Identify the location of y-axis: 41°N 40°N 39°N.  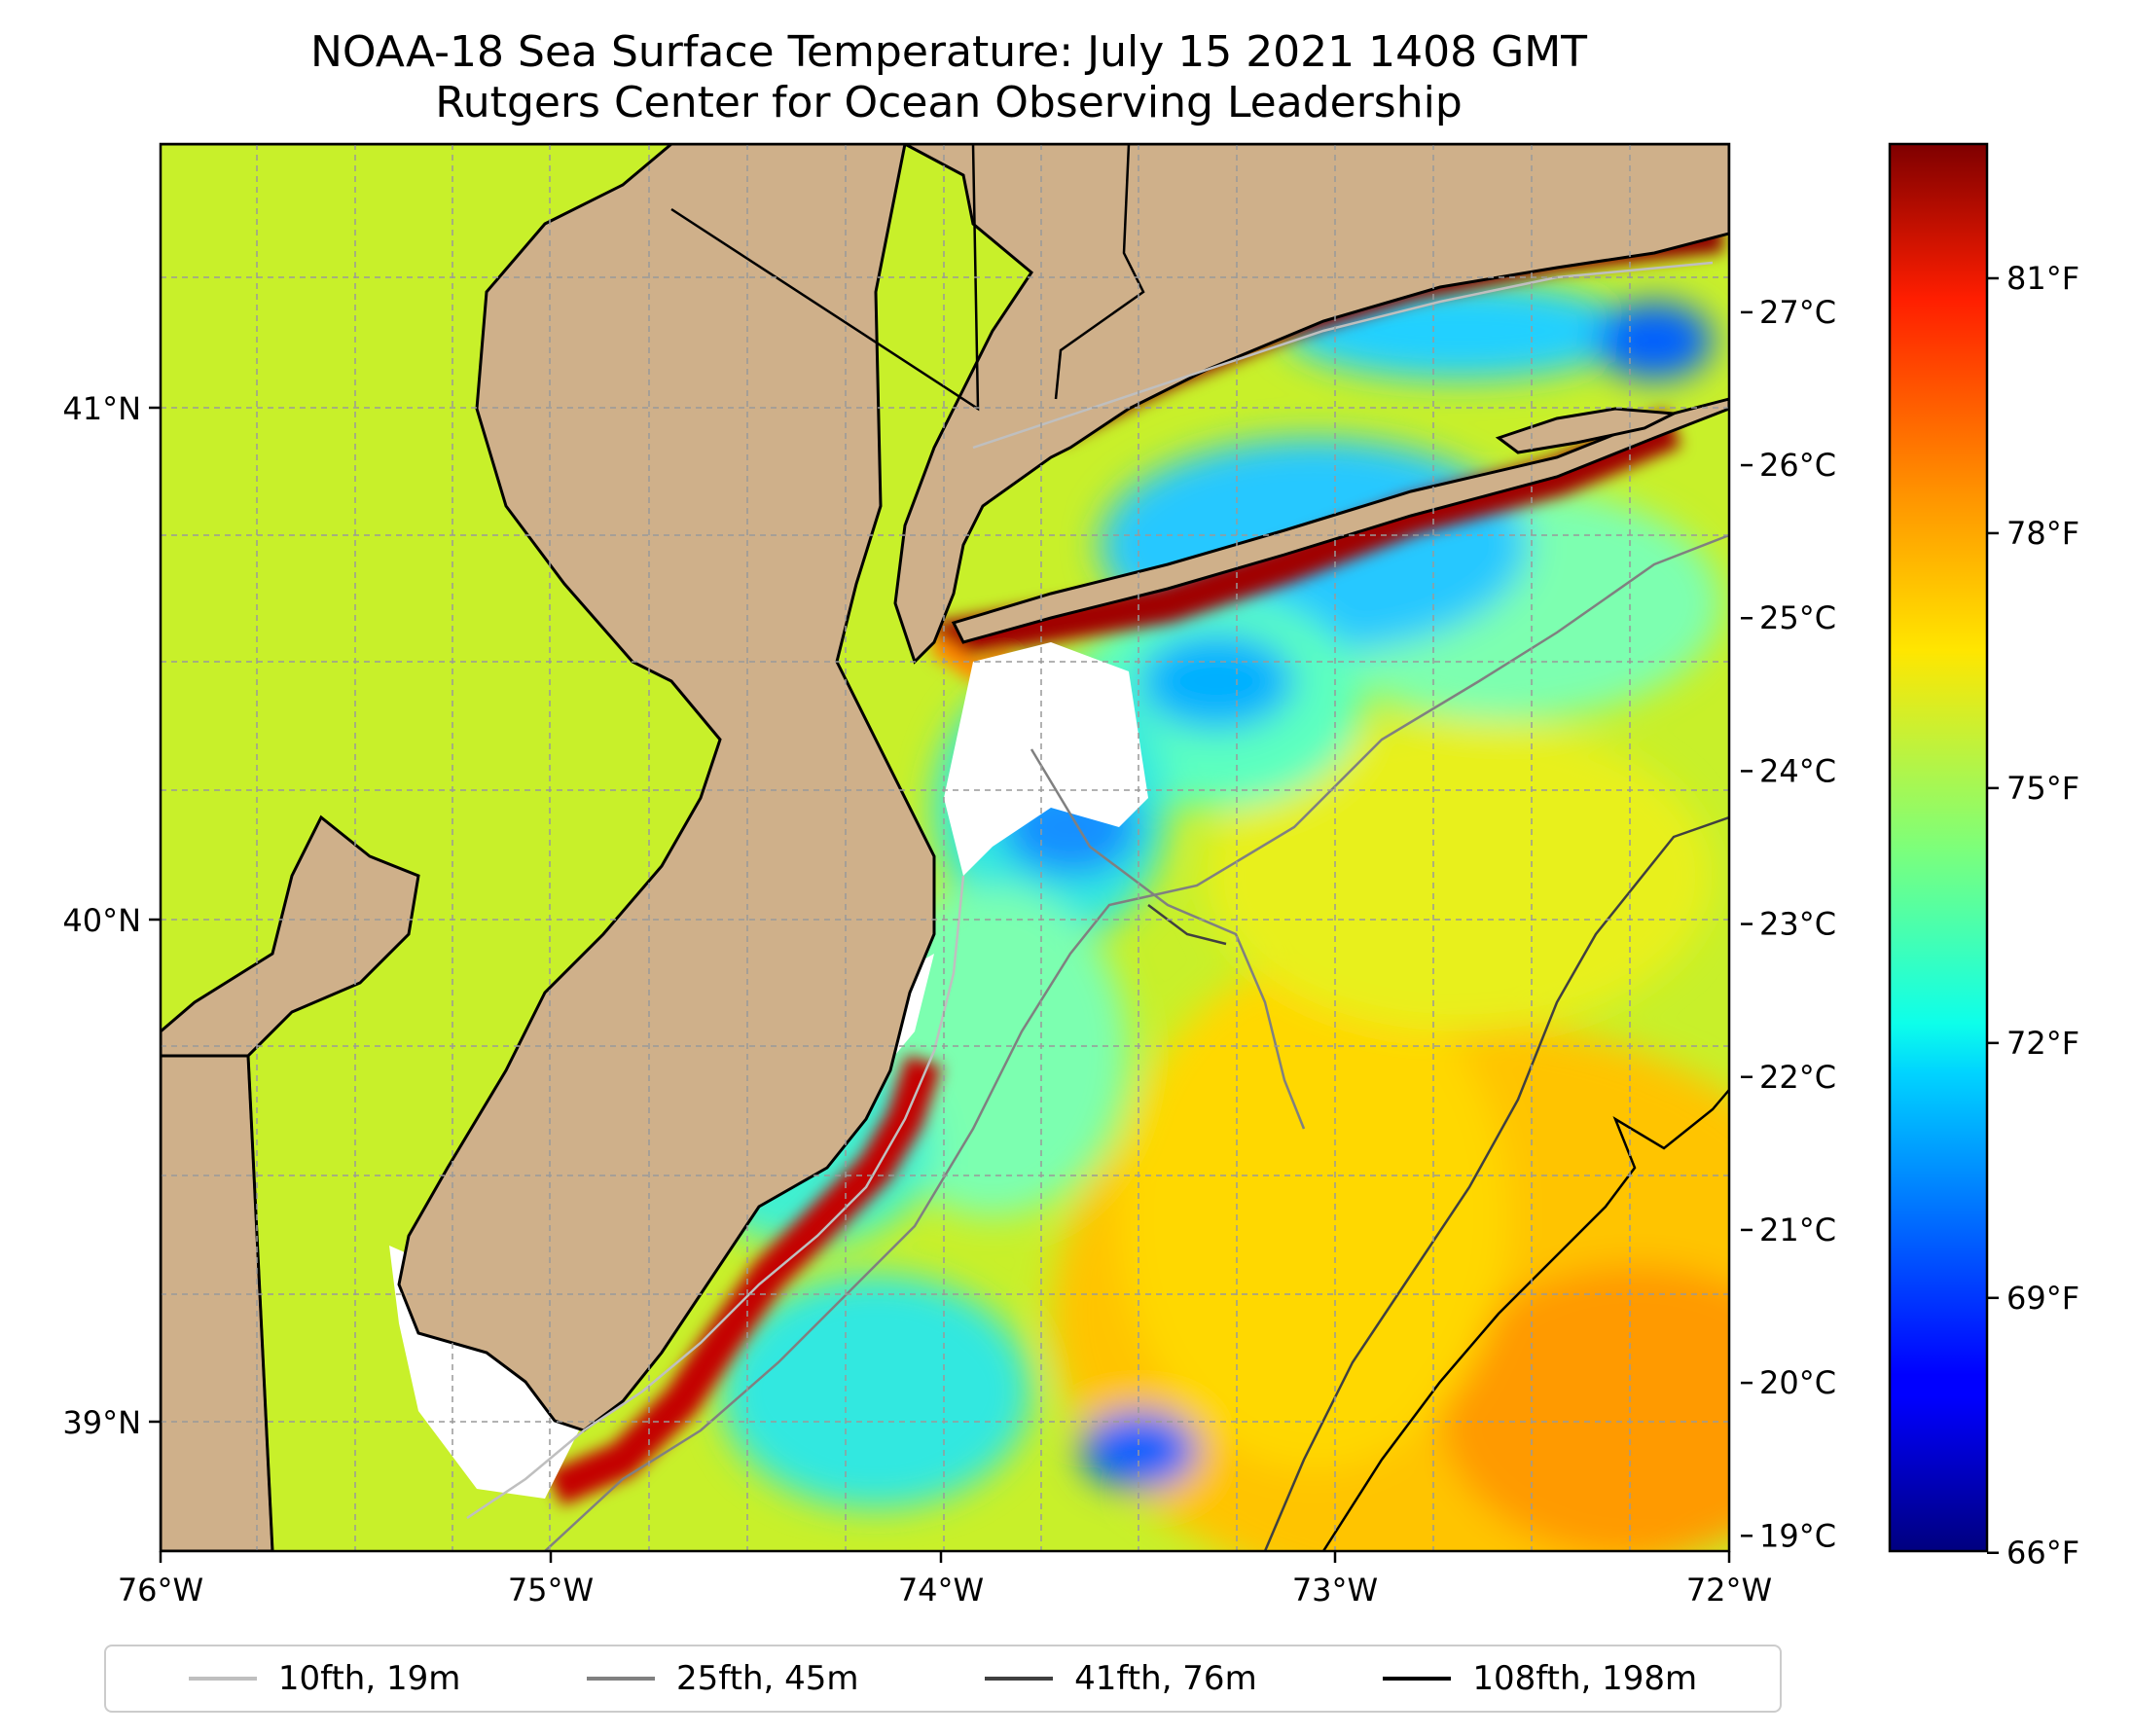
(112, 916).